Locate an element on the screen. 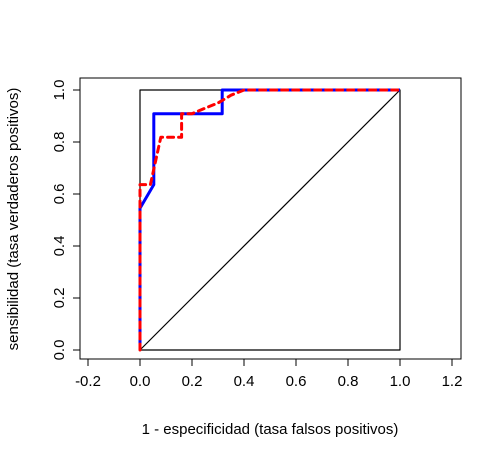 The height and width of the screenshot is (458, 501). x-tick-label: 0.6 is located at coordinates (296, 381).